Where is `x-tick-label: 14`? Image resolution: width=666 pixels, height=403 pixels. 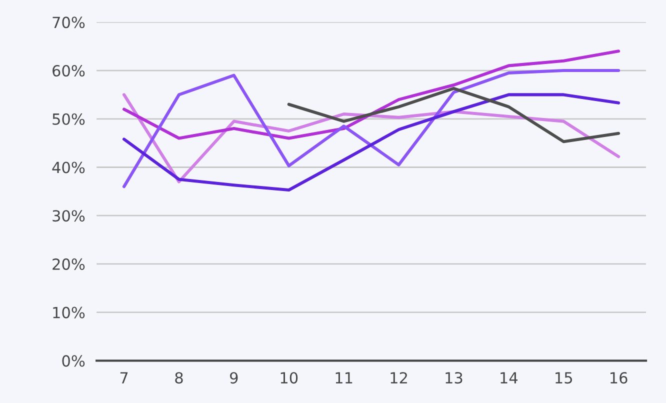
x-tick-label: 14 is located at coordinates (509, 378).